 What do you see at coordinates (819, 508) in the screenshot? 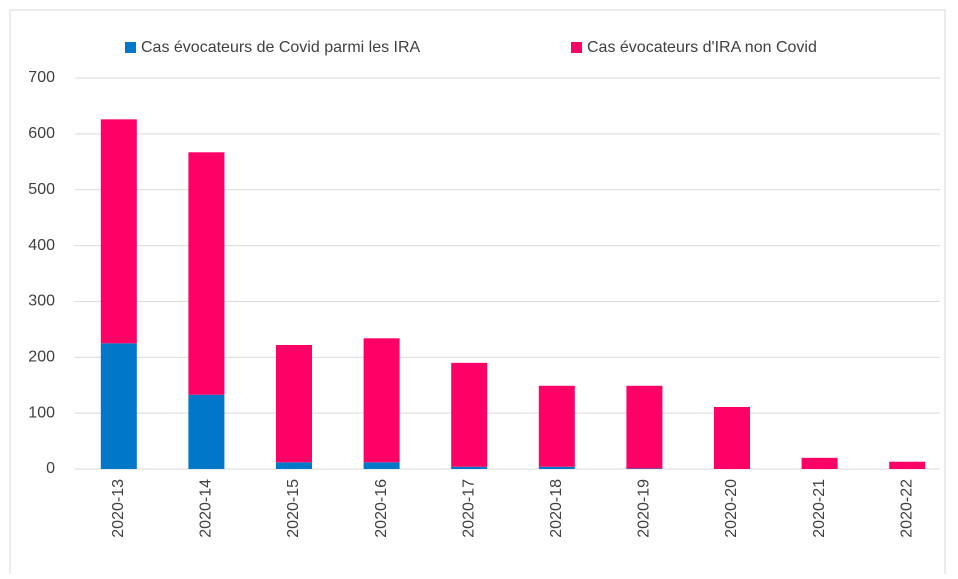
I see `x-tick-label: 2020-21` at bounding box center [819, 508].